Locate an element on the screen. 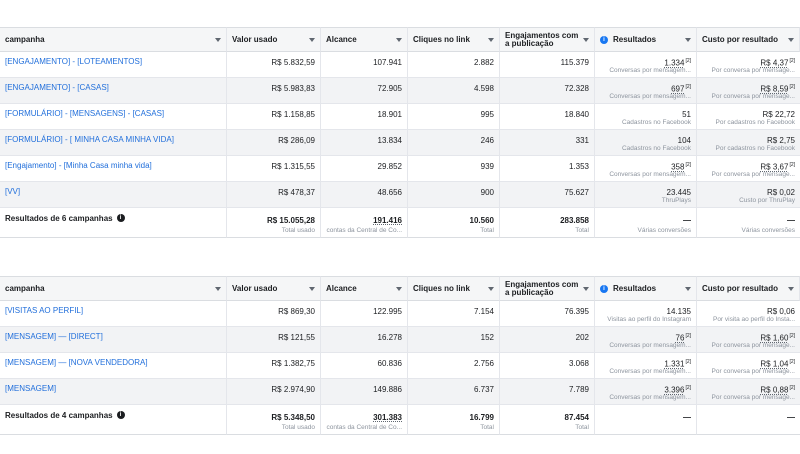  campaign-name-link: [MENSAGEM] — [DIRECT] is located at coordinates (54, 336).